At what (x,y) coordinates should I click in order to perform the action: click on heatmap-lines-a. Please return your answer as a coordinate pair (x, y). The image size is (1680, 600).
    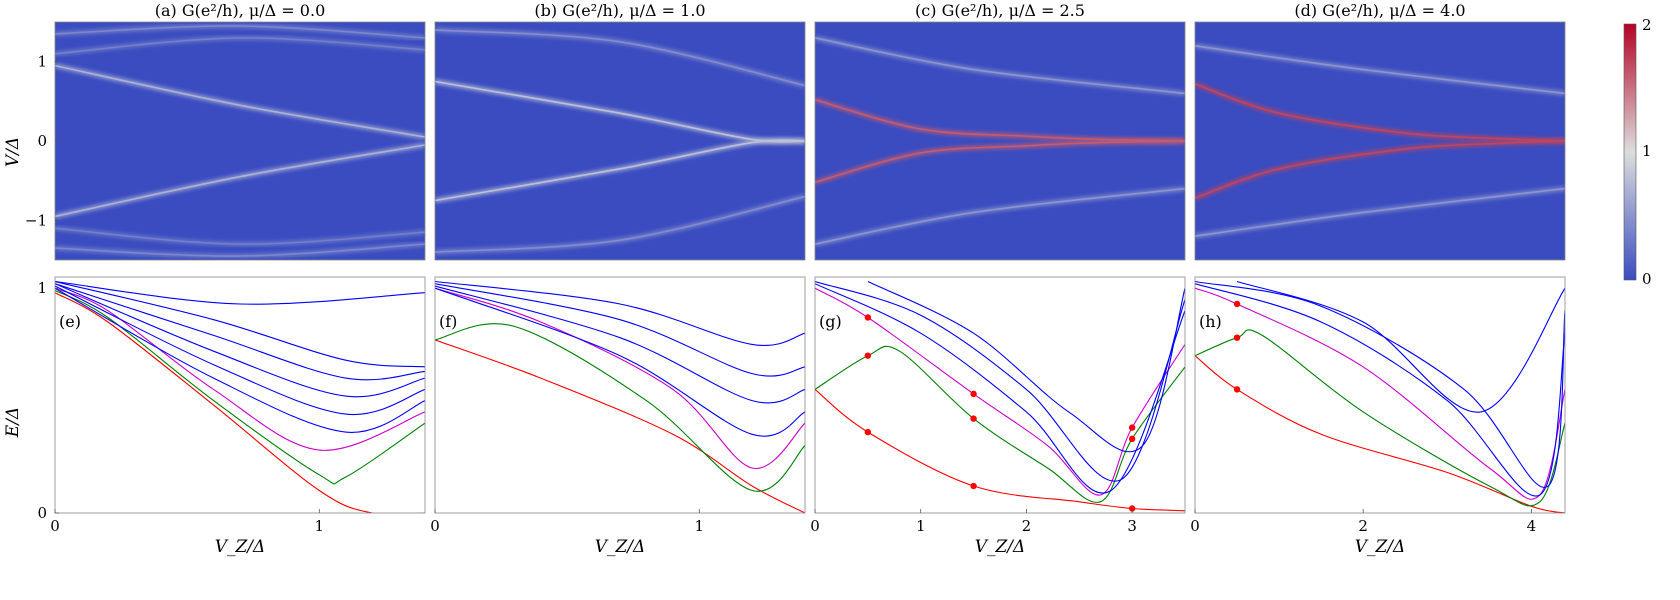
    Looking at the image, I should click on (240, 141).